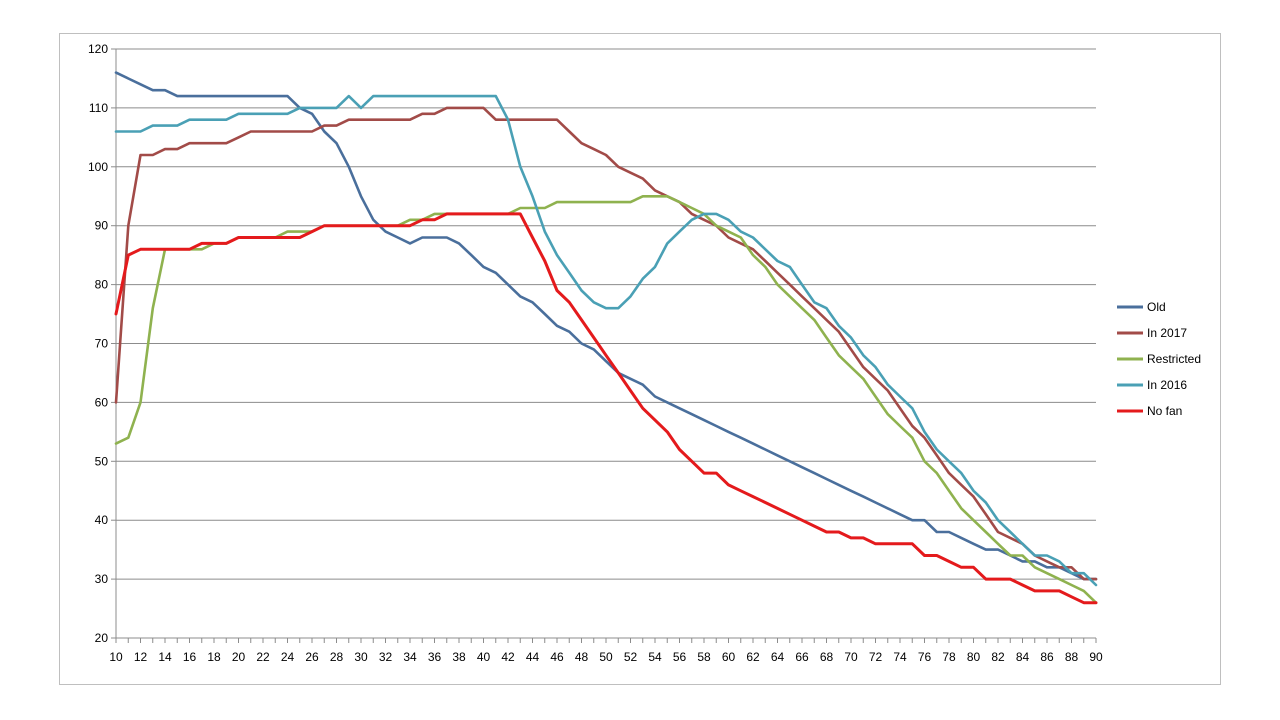  Describe the element at coordinates (190, 657) in the screenshot. I see `x-tick-label: 16` at that location.